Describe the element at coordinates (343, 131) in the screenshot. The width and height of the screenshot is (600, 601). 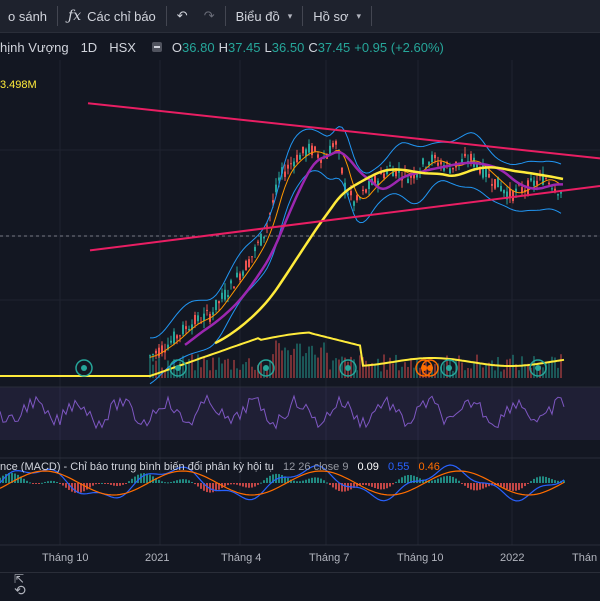
I see `trendline-upper` at that location.